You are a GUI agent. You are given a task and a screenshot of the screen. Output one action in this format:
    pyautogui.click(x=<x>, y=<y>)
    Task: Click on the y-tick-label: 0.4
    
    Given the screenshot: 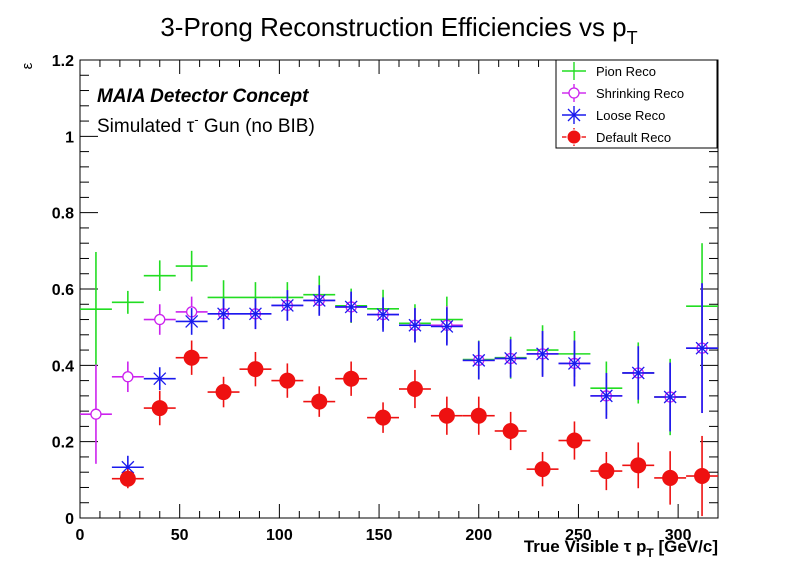 What is the action you would take?
    pyautogui.click(x=63, y=366)
    